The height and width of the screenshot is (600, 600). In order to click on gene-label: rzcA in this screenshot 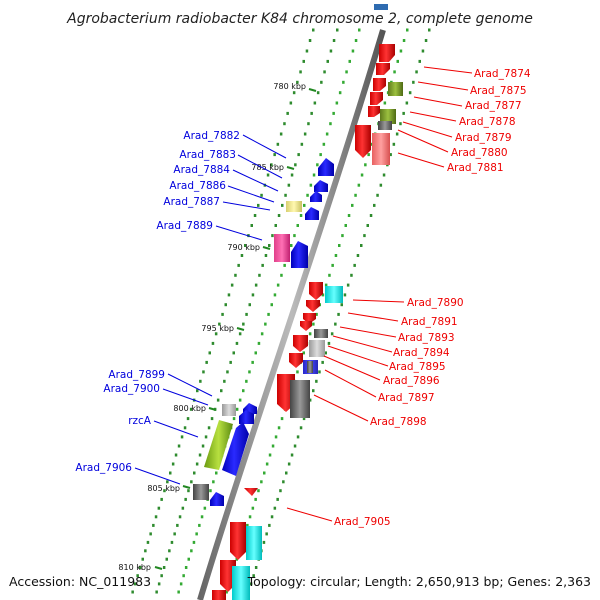, I will do `click(140, 421)`.